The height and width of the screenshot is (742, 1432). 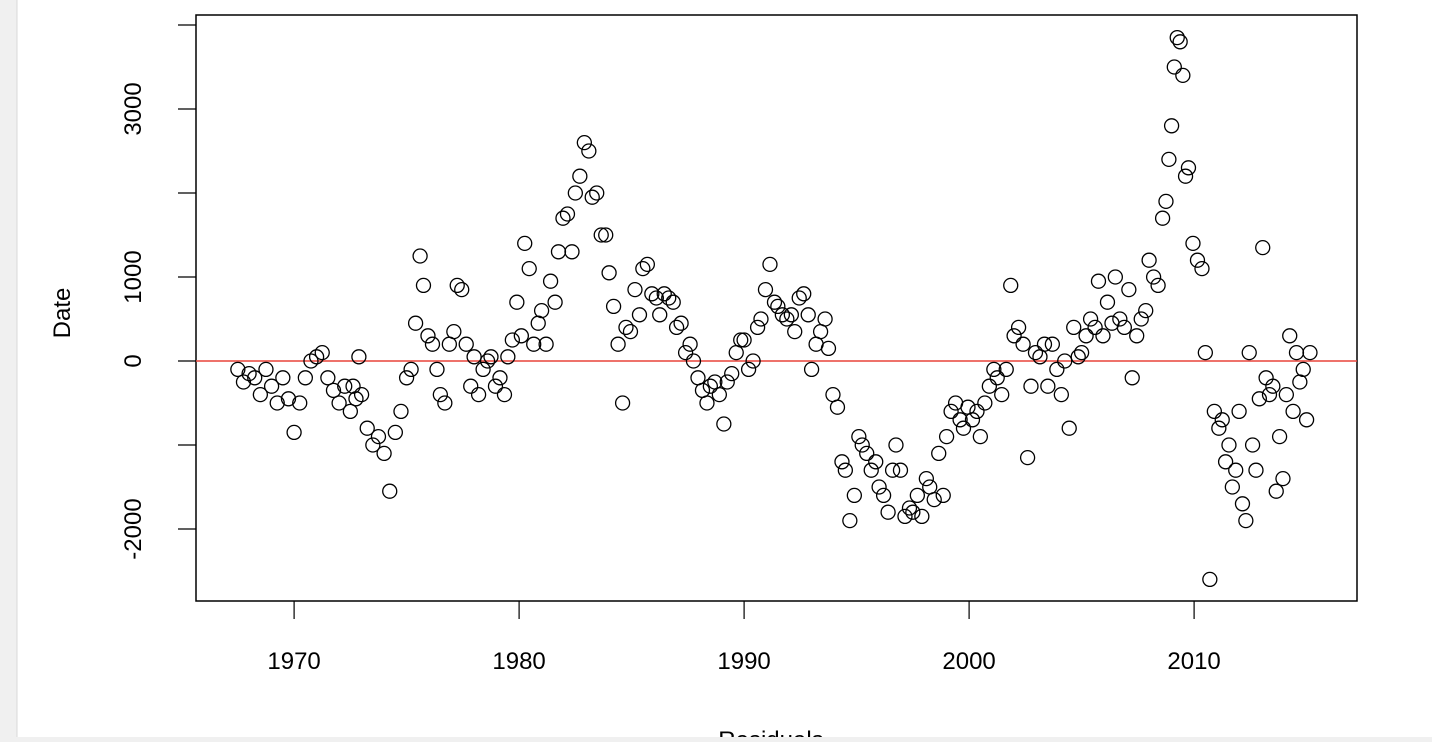 What do you see at coordinates (62, 313) in the screenshot?
I see `y-axis-label: Date` at bounding box center [62, 313].